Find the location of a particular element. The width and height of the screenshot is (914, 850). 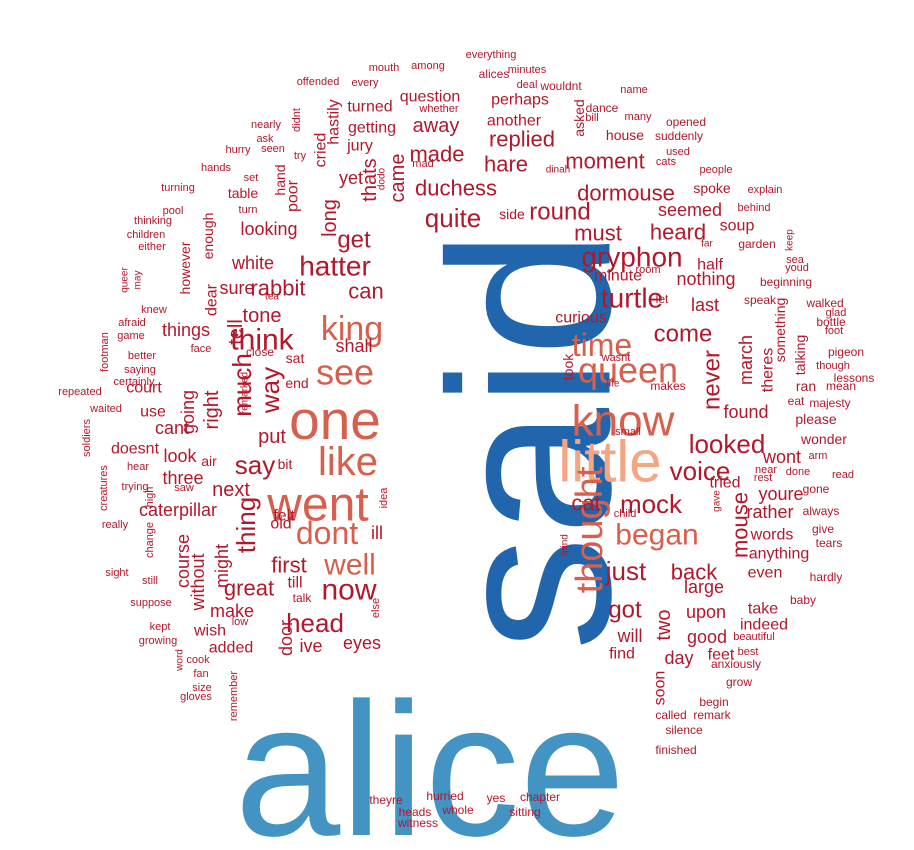

word-suppose: suppose is located at coordinates (151, 603).